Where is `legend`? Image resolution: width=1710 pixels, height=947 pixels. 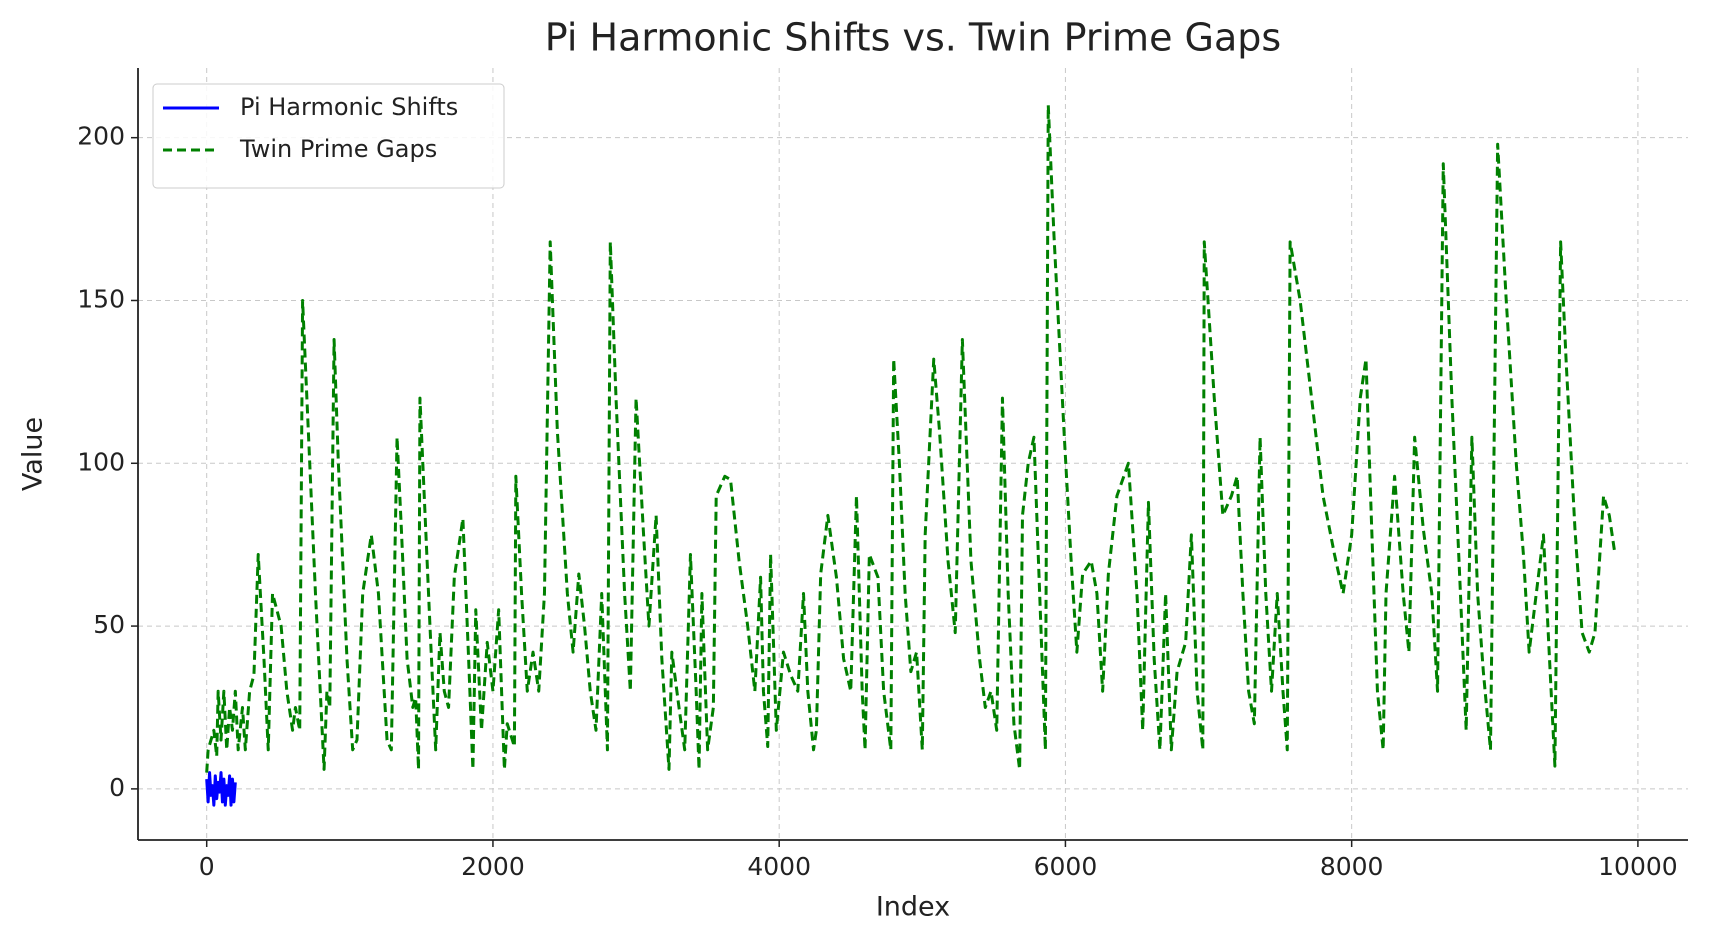
legend is located at coordinates (328, 136).